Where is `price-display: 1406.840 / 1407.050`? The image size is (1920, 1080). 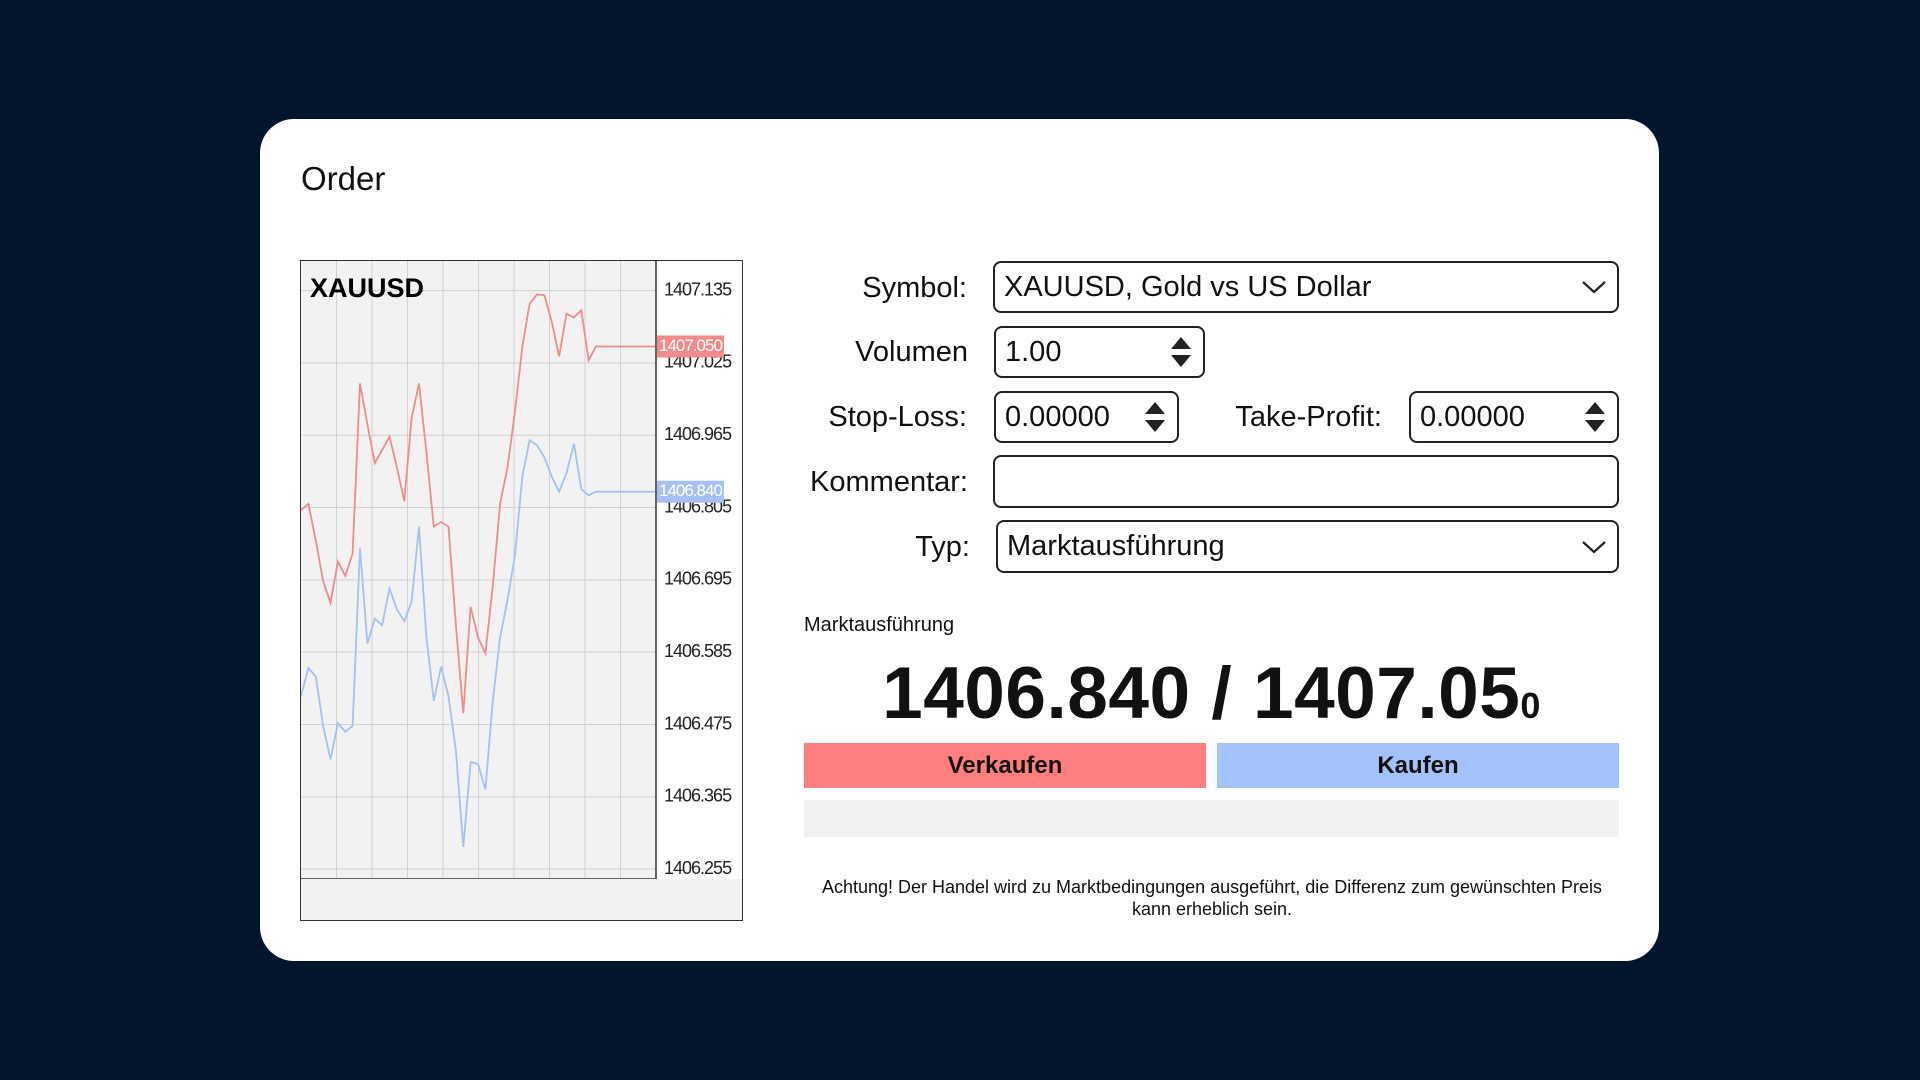
price-display: 1406.840 / 1407.050 is located at coordinates (1211, 693).